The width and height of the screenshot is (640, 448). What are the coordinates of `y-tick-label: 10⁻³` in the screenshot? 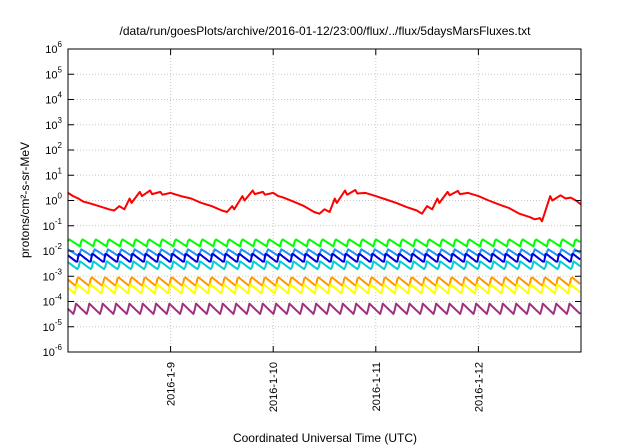 It's located at (53, 275).